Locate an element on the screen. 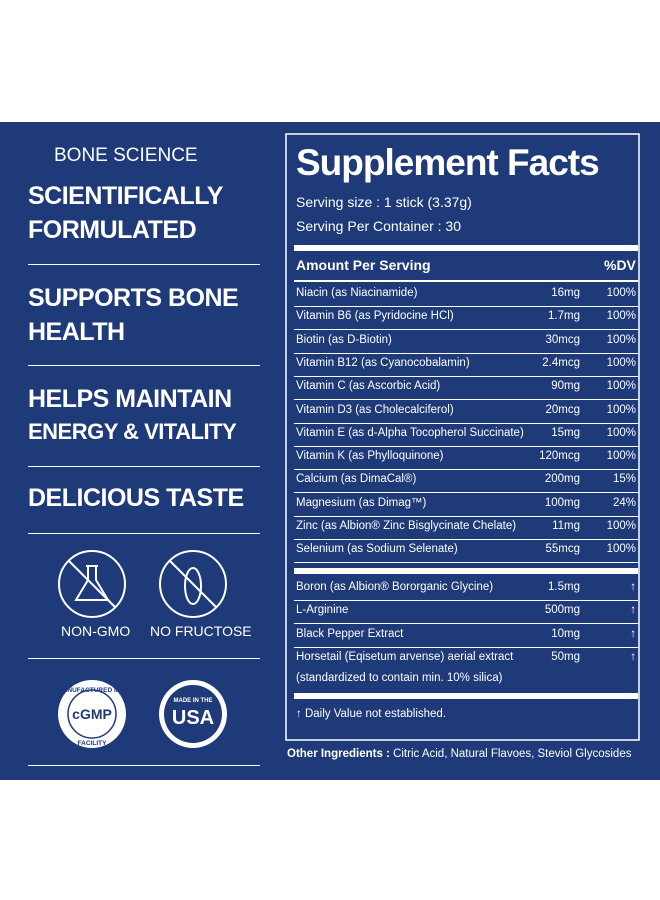 The height and width of the screenshot is (900, 660). amount: 1.5mg is located at coordinates (564, 587).